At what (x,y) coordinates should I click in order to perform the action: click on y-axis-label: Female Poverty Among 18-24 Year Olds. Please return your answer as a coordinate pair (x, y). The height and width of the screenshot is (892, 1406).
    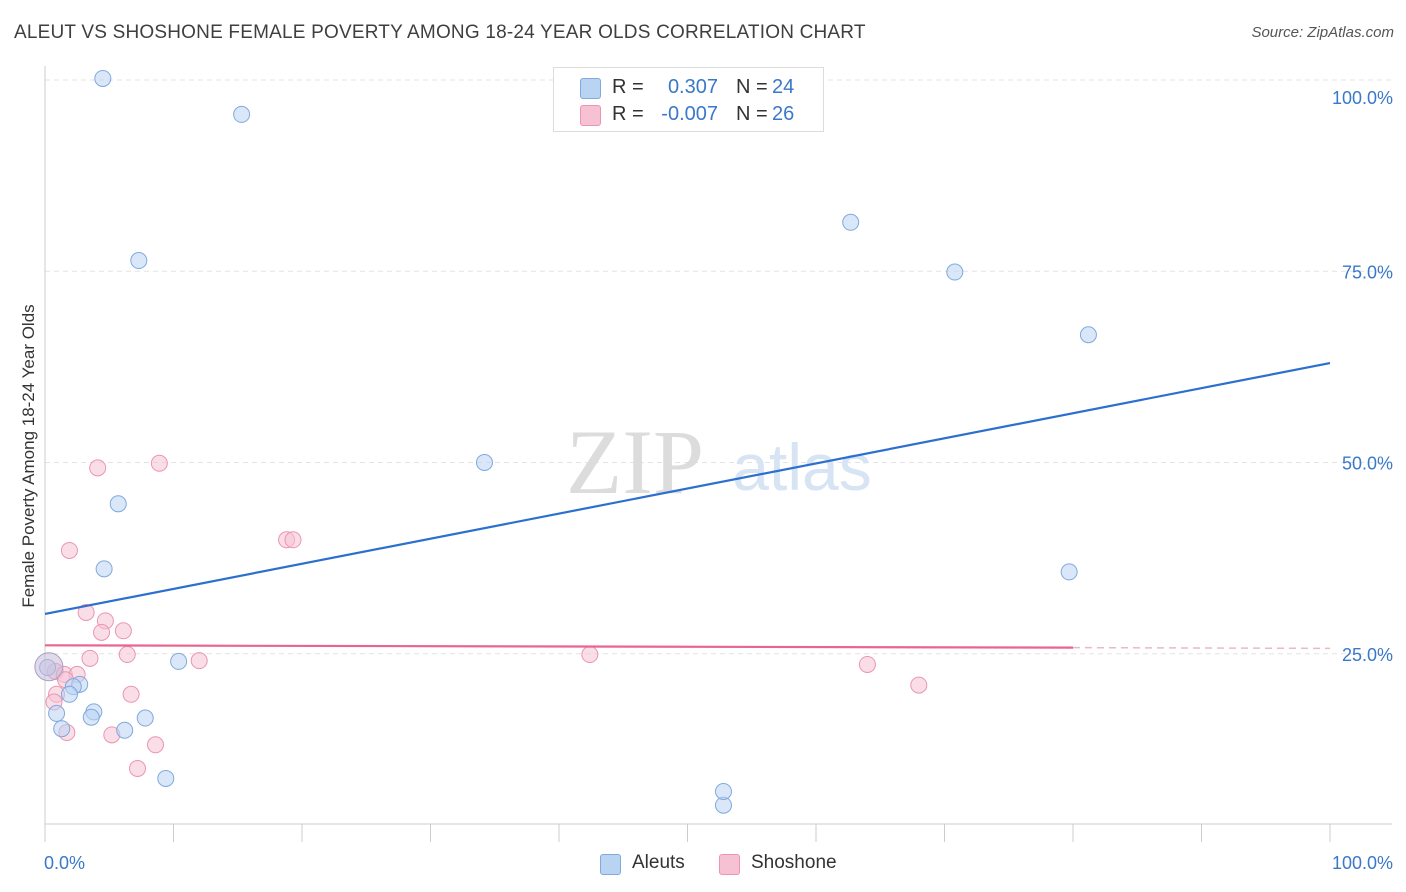
    Looking at the image, I should click on (28, 455).